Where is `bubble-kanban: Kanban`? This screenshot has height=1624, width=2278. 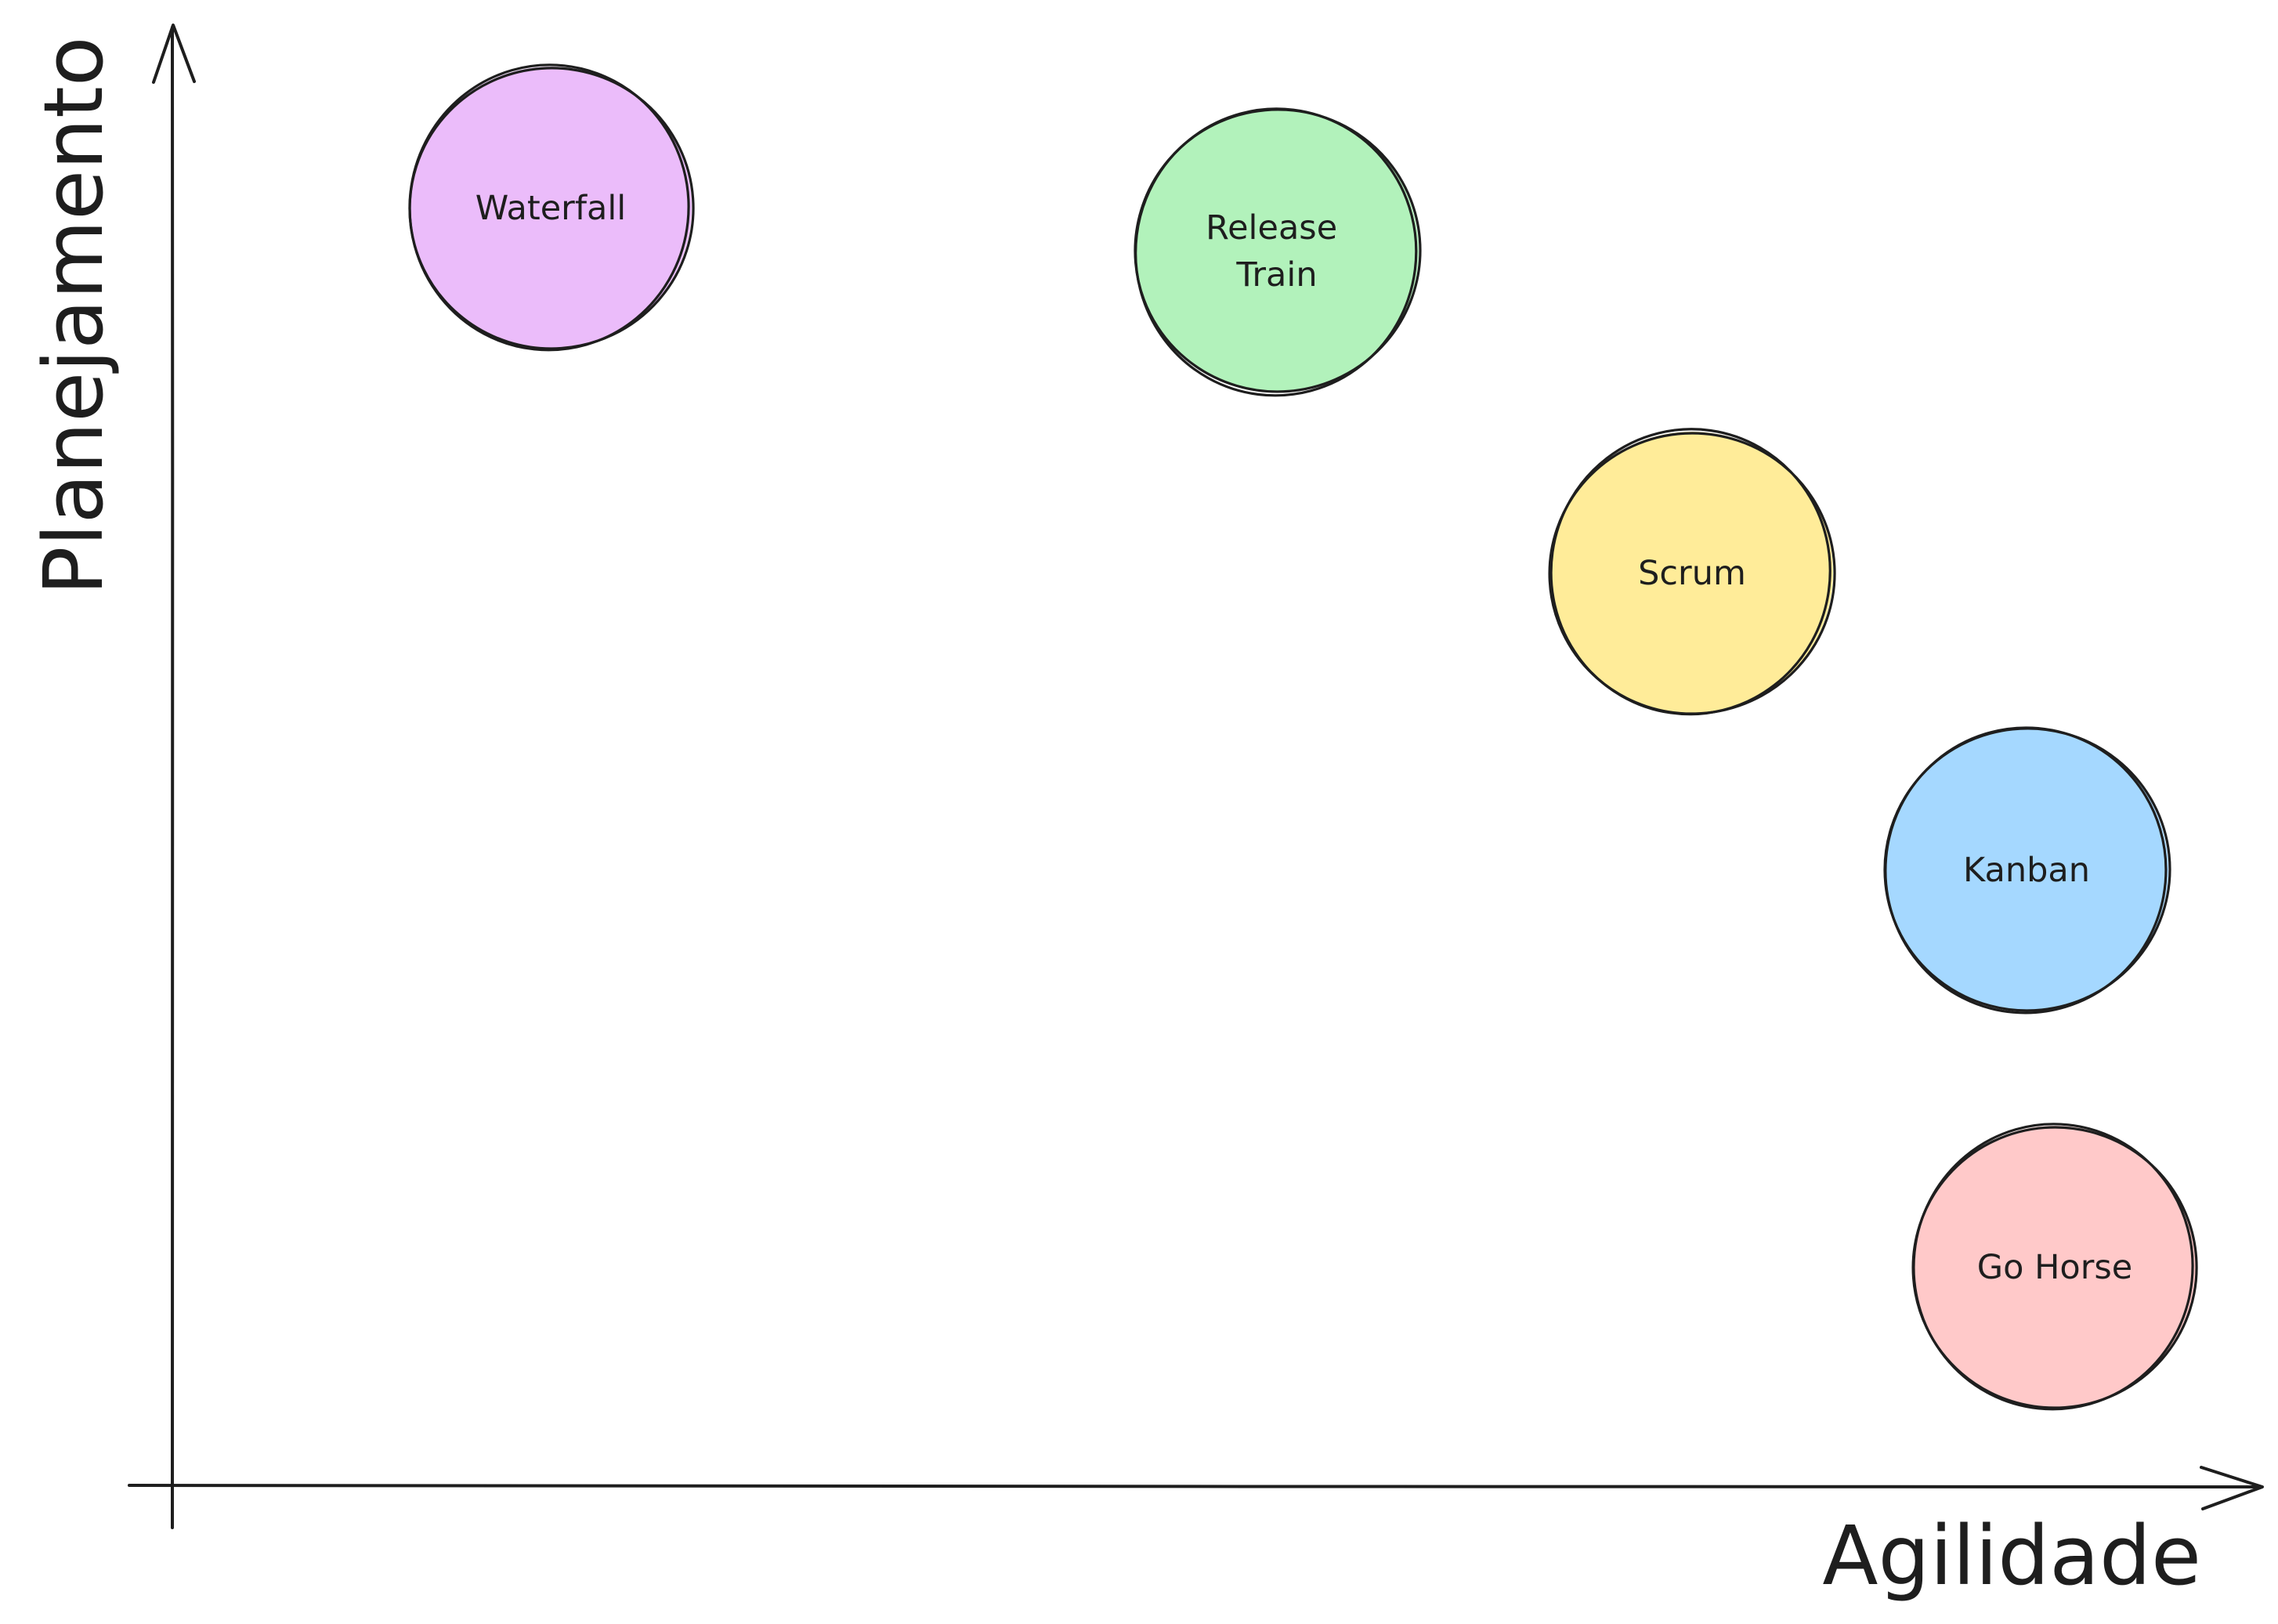
bubble-kanban: Kanban is located at coordinates (2027, 869).